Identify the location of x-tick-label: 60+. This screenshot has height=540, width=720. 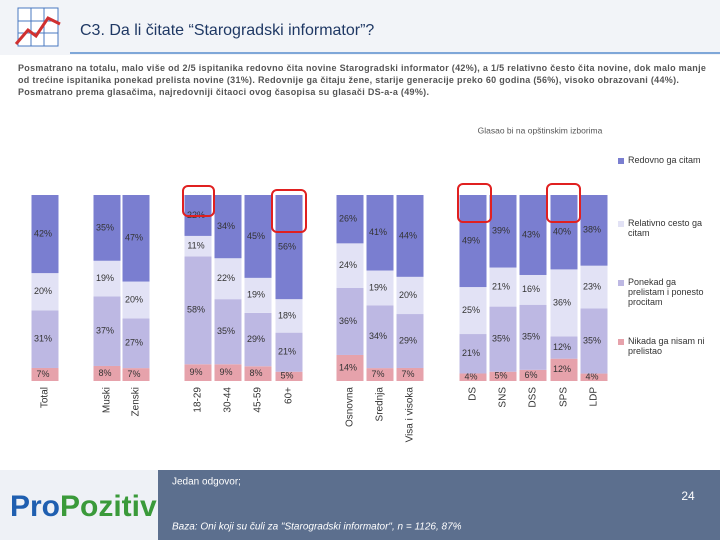
(289, 395).